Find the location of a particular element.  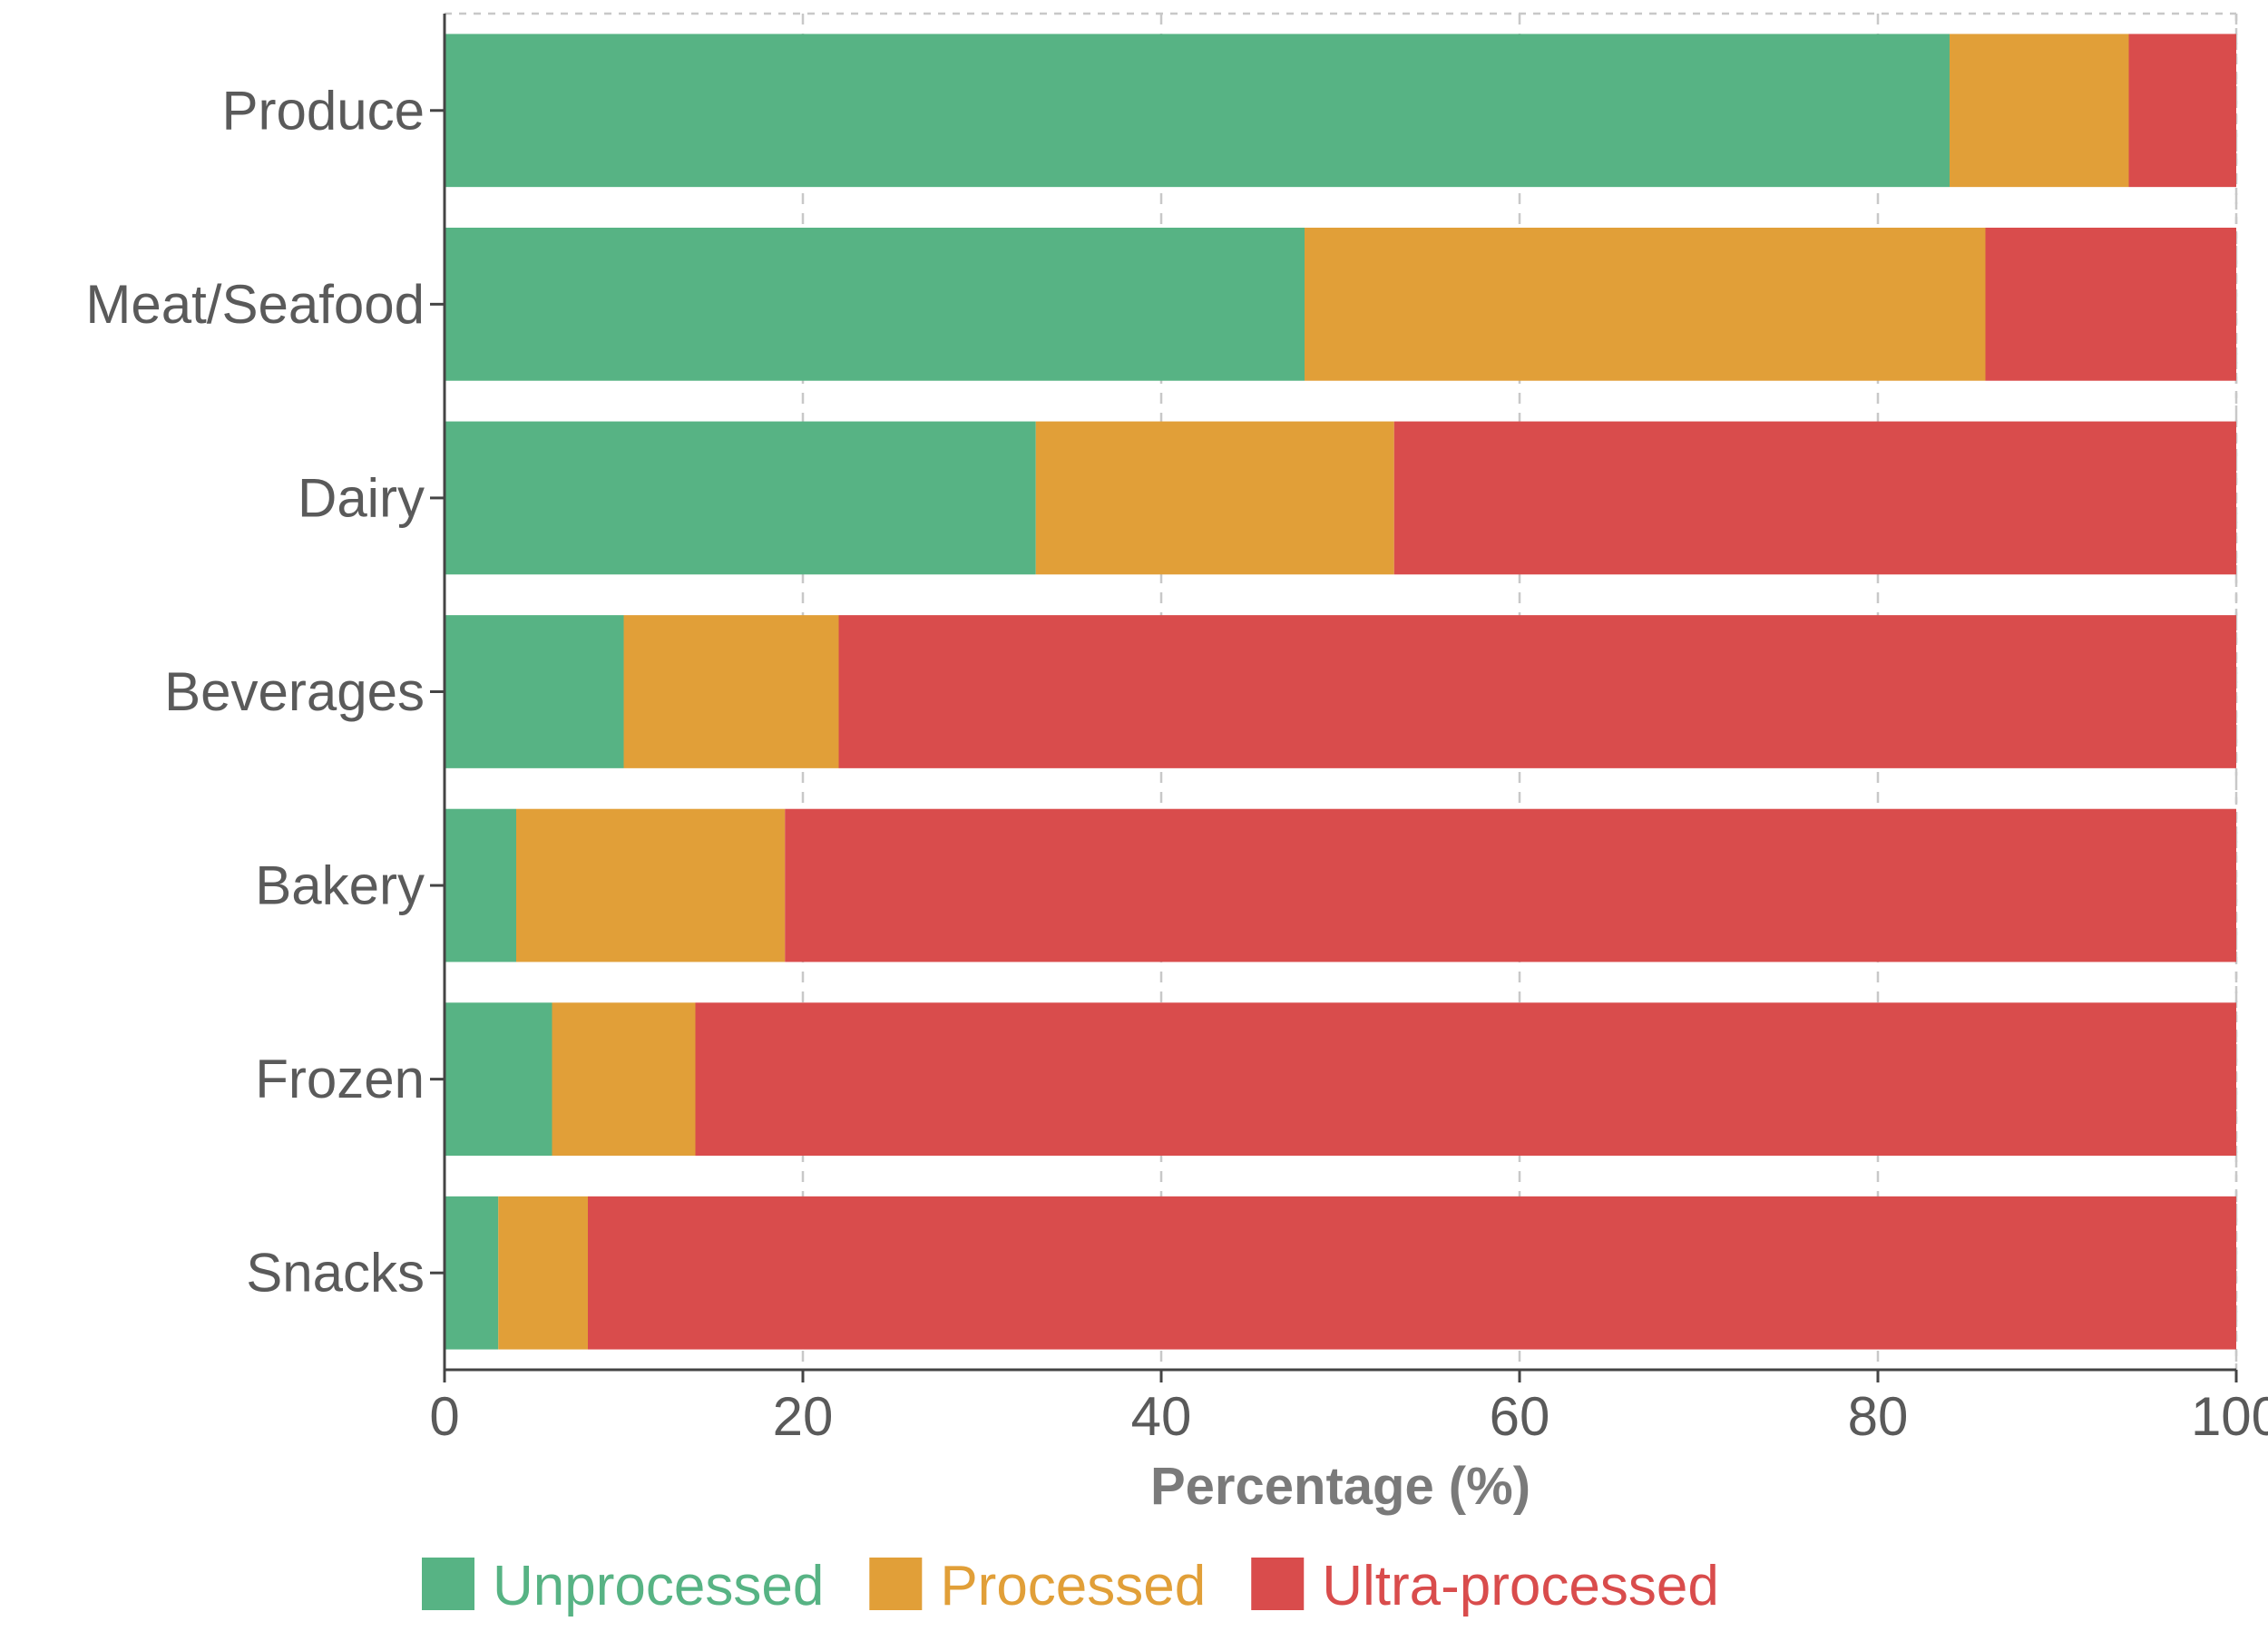

bar-dairy-processed is located at coordinates (1214, 498).